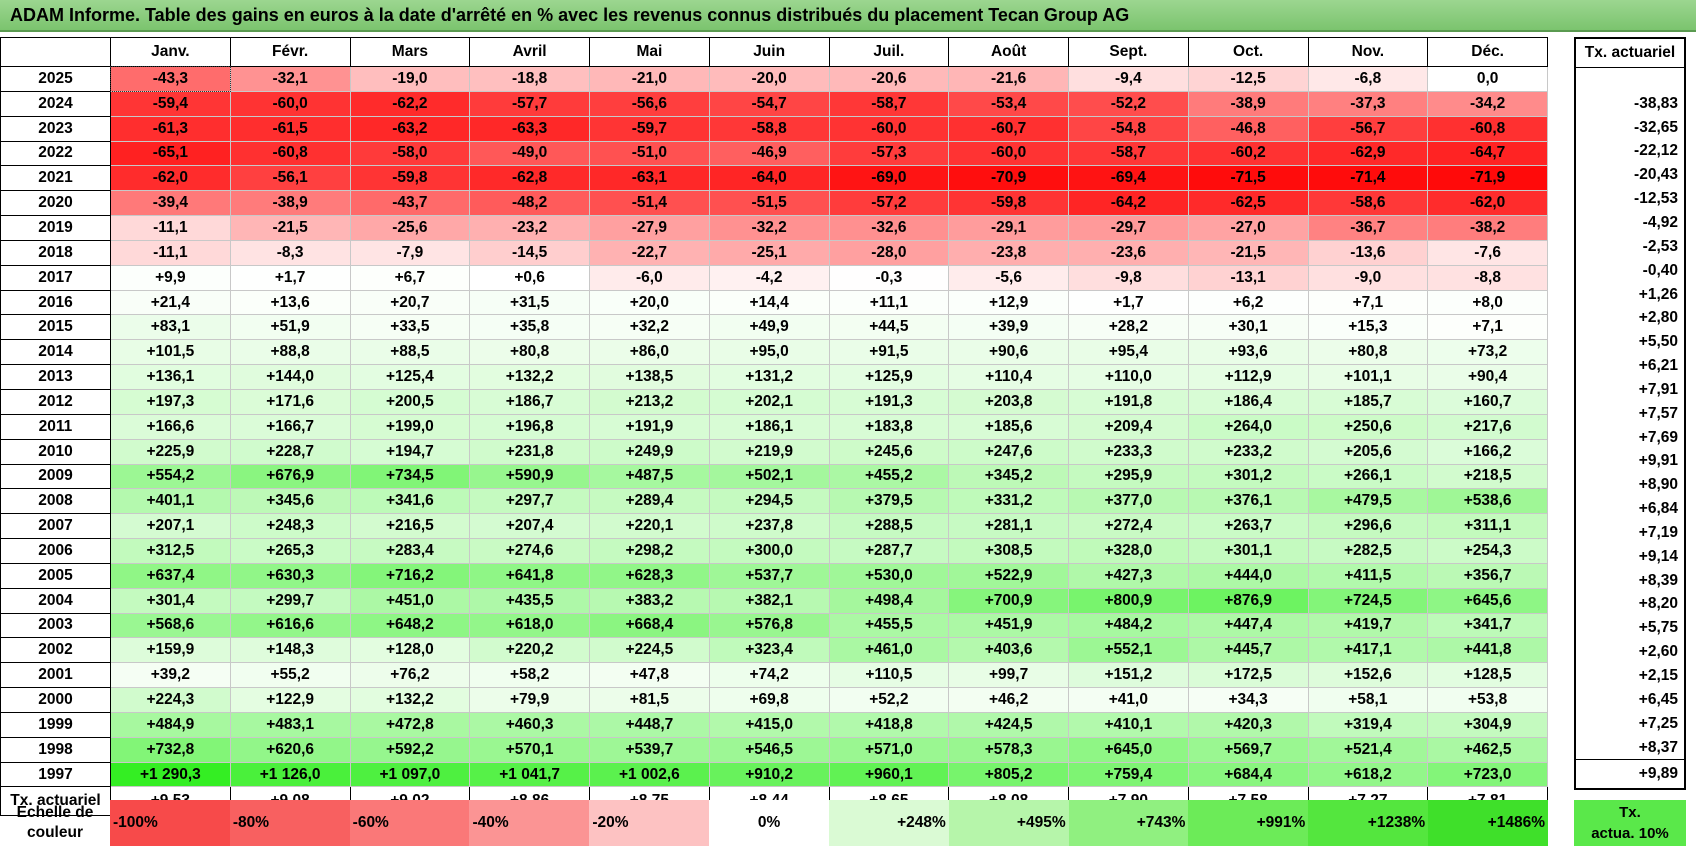 This screenshot has width=1696, height=848. I want to click on gain-cell: -32,2, so click(769, 228).